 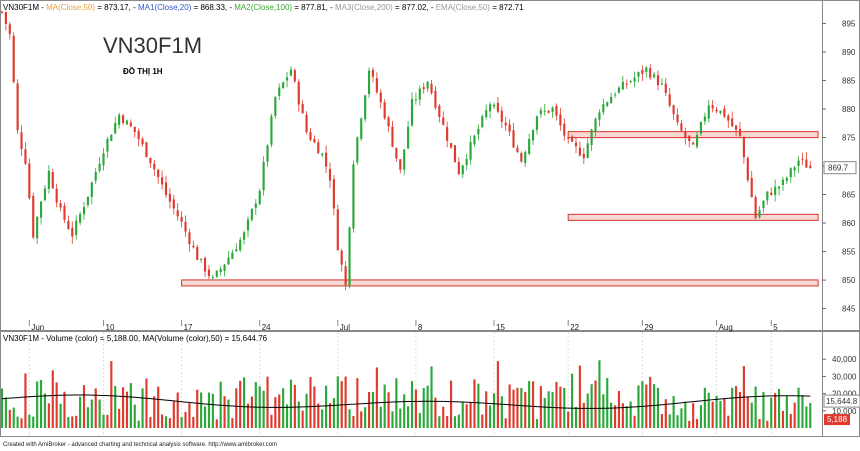 What do you see at coordinates (844, 359) in the screenshot?
I see `vol-ytick-label-0: 40,000` at bounding box center [844, 359].